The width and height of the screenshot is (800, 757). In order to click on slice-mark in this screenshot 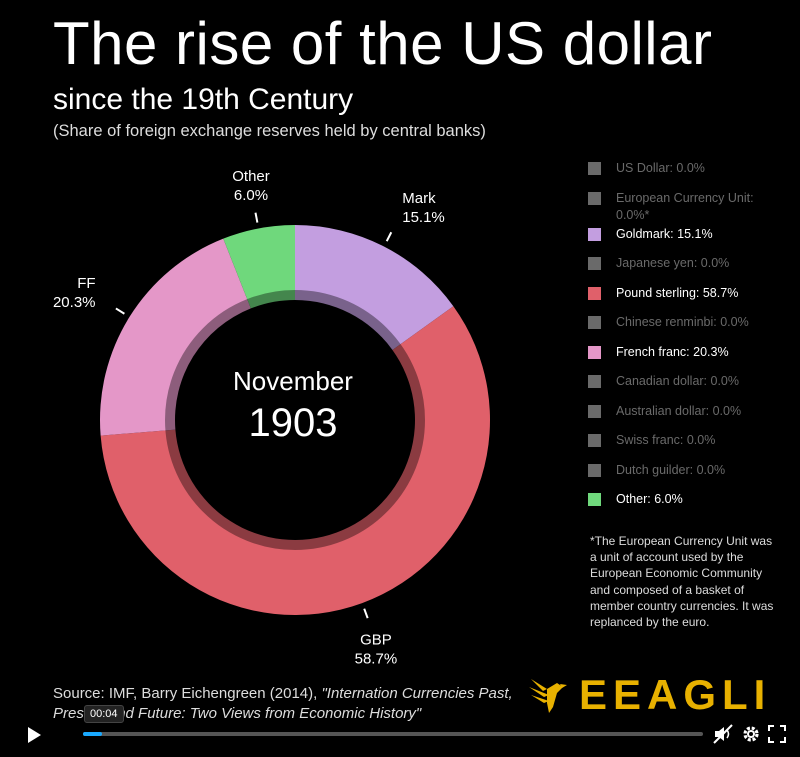, I will do `click(374, 287)`.